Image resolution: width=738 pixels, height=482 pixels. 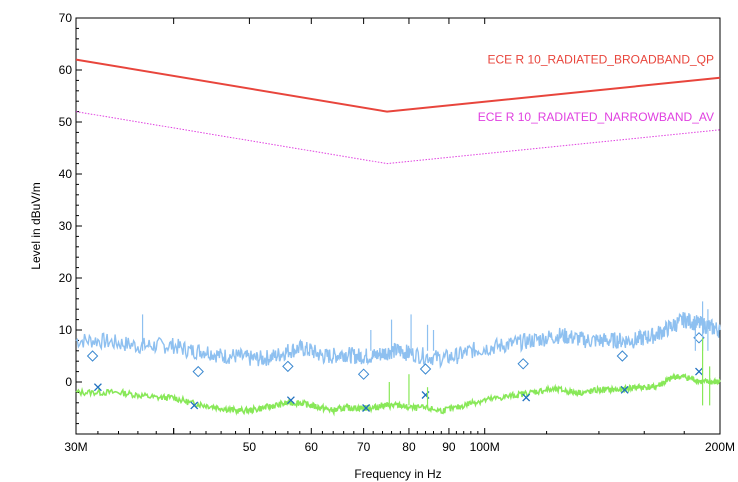 What do you see at coordinates (36, 225) in the screenshot?
I see `y-axis-title: Level in dBuV/m` at bounding box center [36, 225].